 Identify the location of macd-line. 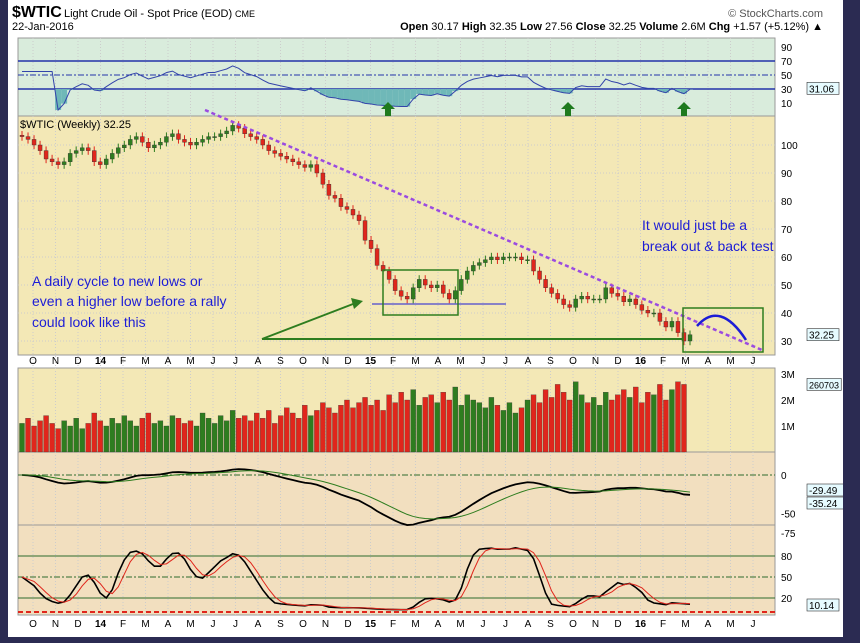
(356, 497).